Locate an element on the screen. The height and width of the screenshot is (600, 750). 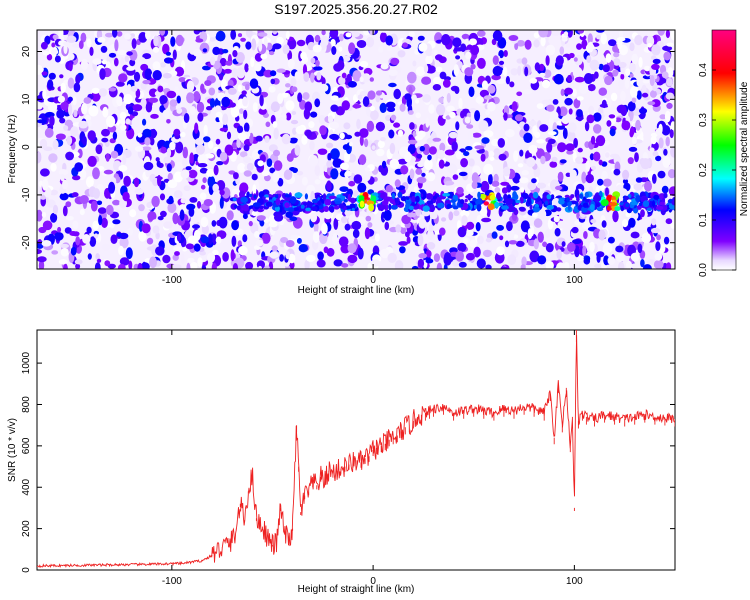
spectrogram-y-label: Frequency (Hz) is located at coordinates (12, 149).